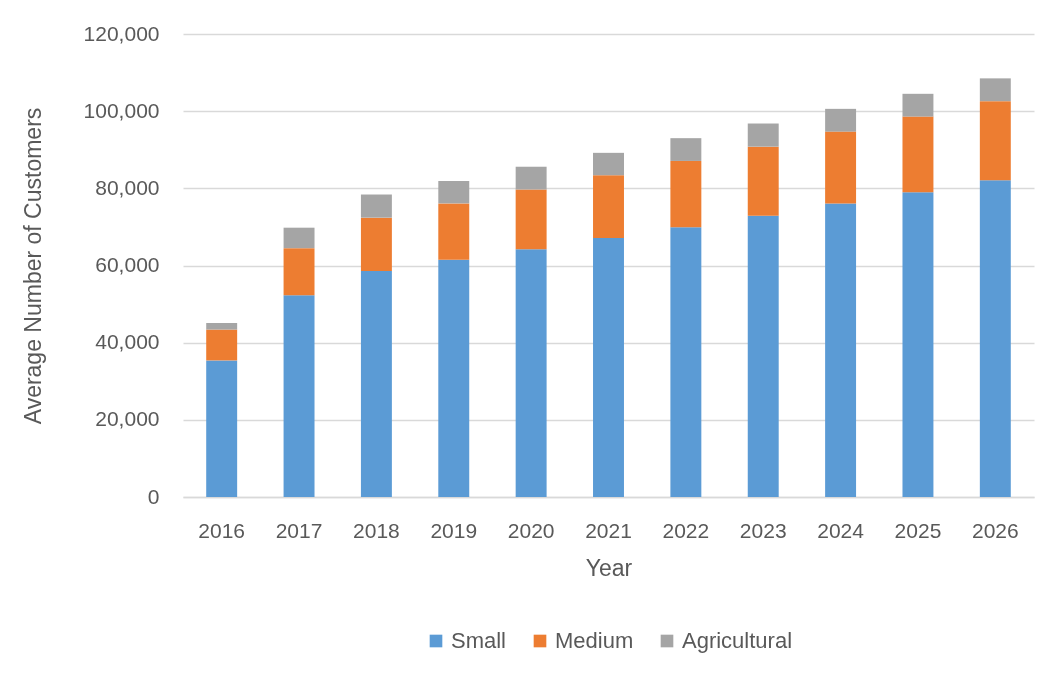  I want to click on x-tick-label: 2024, so click(841, 530).